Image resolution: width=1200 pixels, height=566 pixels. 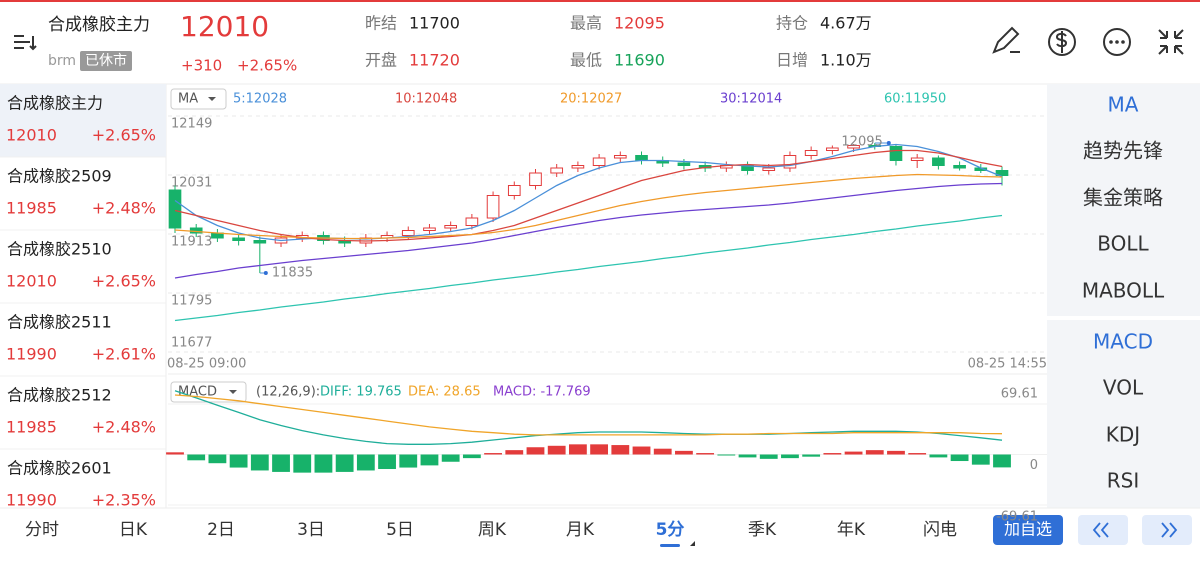 What do you see at coordinates (133, 530) in the screenshot?
I see `period-tab: 日K` at bounding box center [133, 530].